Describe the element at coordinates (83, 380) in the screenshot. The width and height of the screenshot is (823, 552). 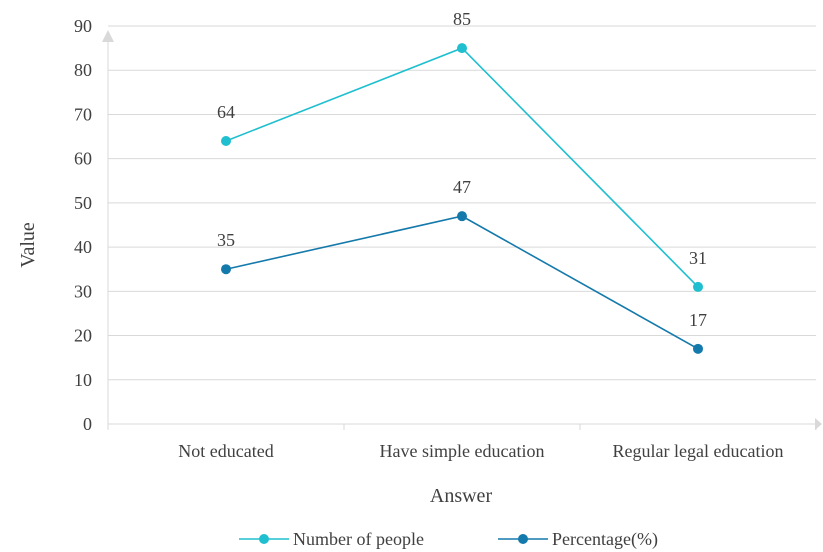
I see `y-tick-label: 10` at that location.